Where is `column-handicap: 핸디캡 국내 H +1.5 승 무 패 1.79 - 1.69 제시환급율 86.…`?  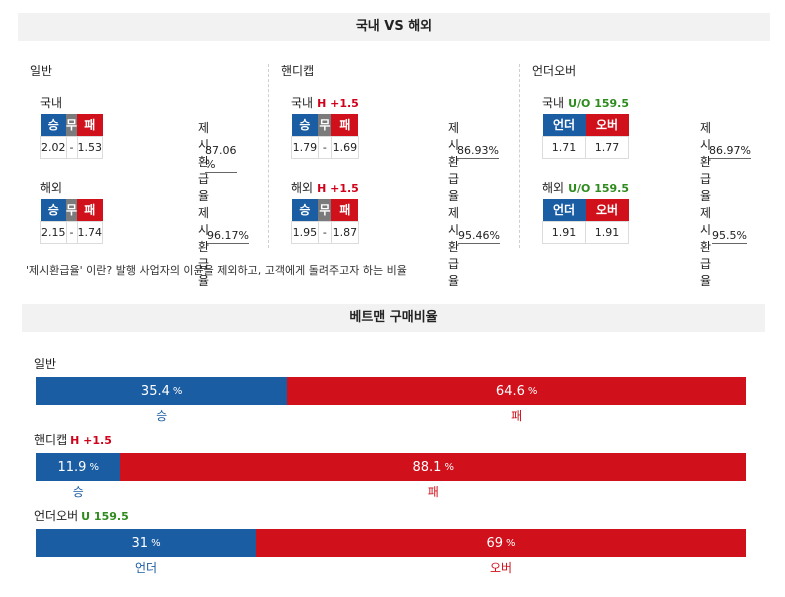
column-handicap: 핸디캡 국내 H +1.5 승 무 패 1.79 - 1.69 제시환급율 86.… is located at coordinates (396, 175).